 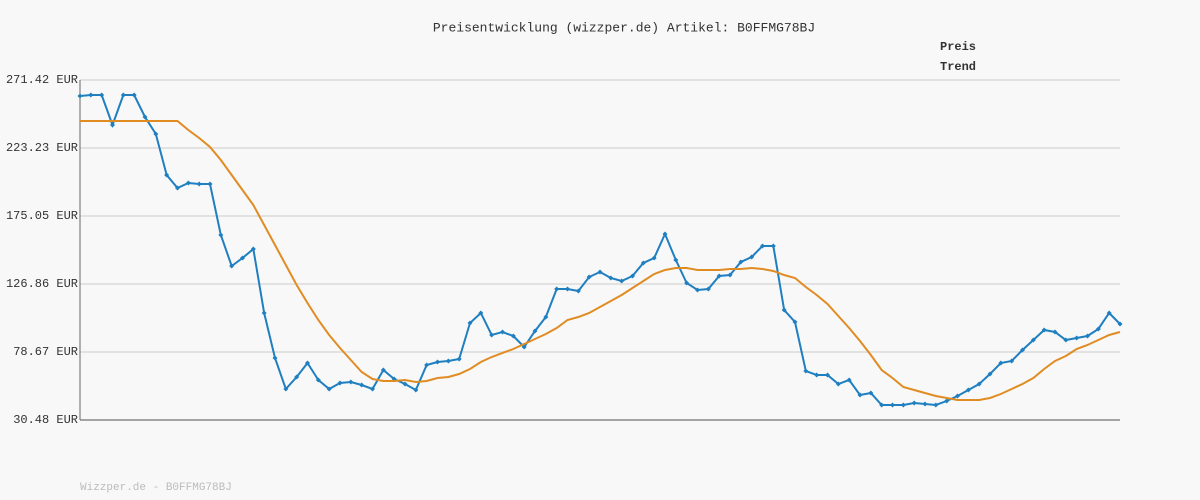 What do you see at coordinates (45, 420) in the screenshot?
I see `y-tick-label: 30.48 EUR` at bounding box center [45, 420].